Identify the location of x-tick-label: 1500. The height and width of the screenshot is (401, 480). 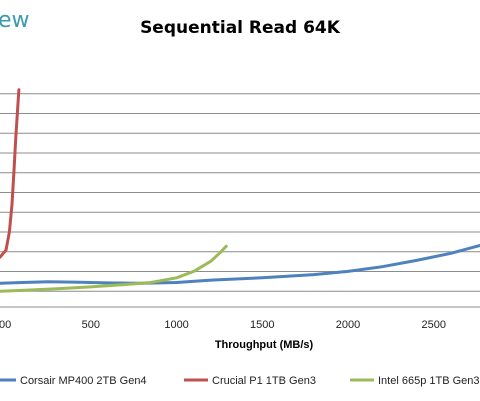
(262, 325).